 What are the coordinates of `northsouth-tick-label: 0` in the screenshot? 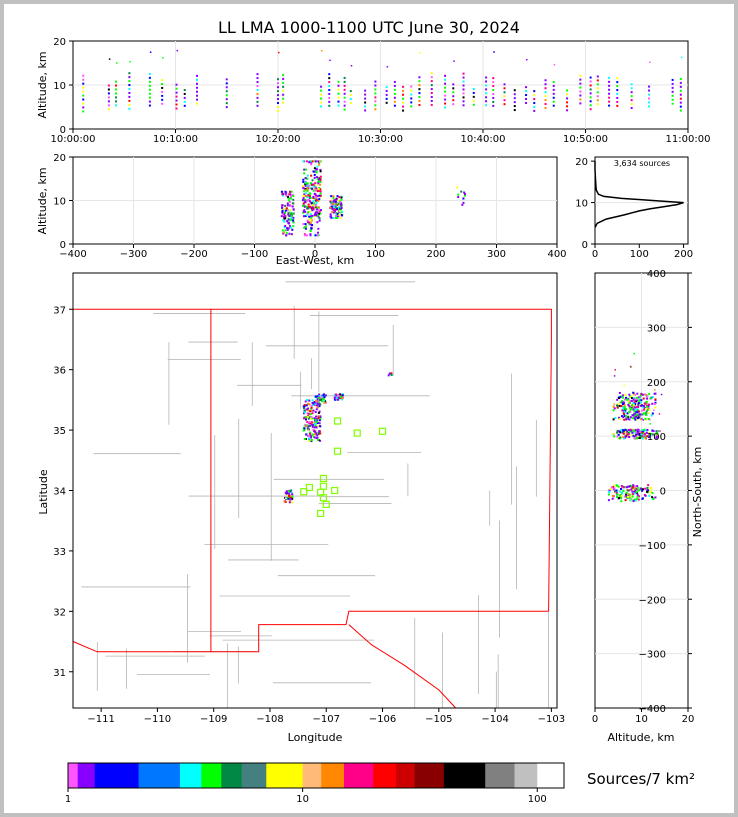 It's located at (663, 492).